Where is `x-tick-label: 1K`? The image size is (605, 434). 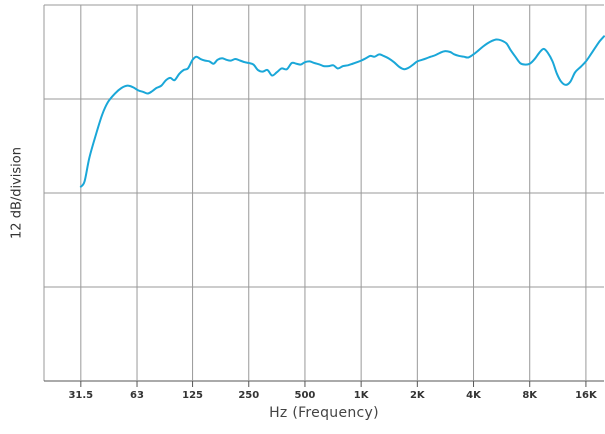
x-tick-label: 1K is located at coordinates (362, 395).